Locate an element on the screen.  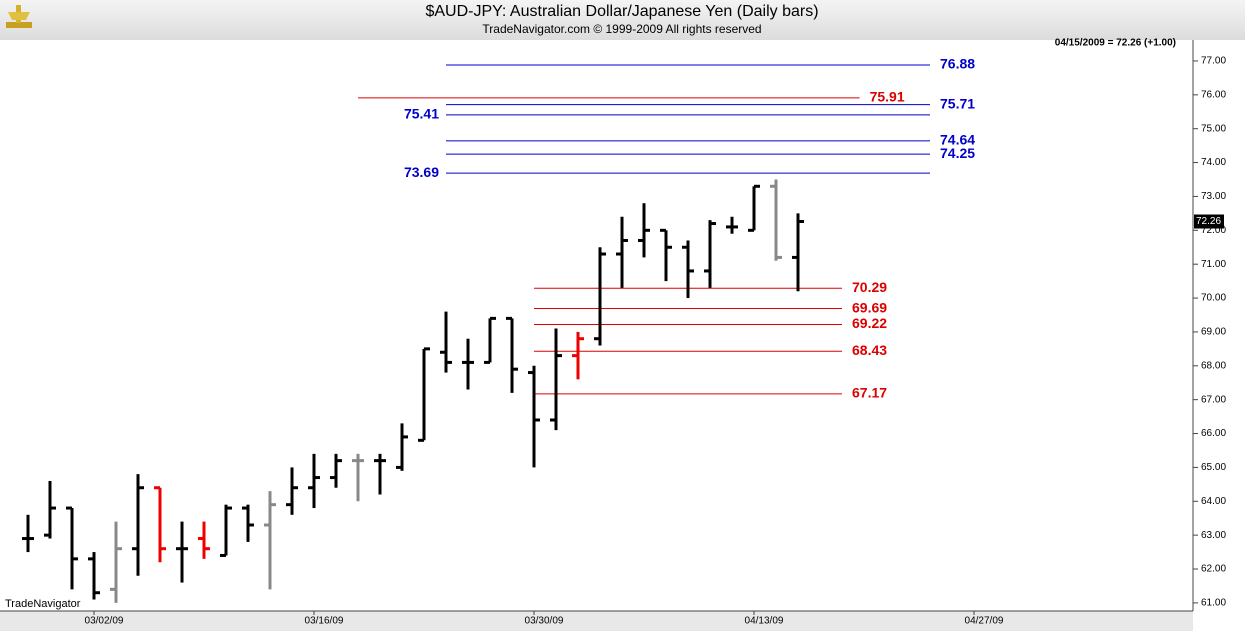
y-tick-label: 75.00 is located at coordinates (1213, 128).